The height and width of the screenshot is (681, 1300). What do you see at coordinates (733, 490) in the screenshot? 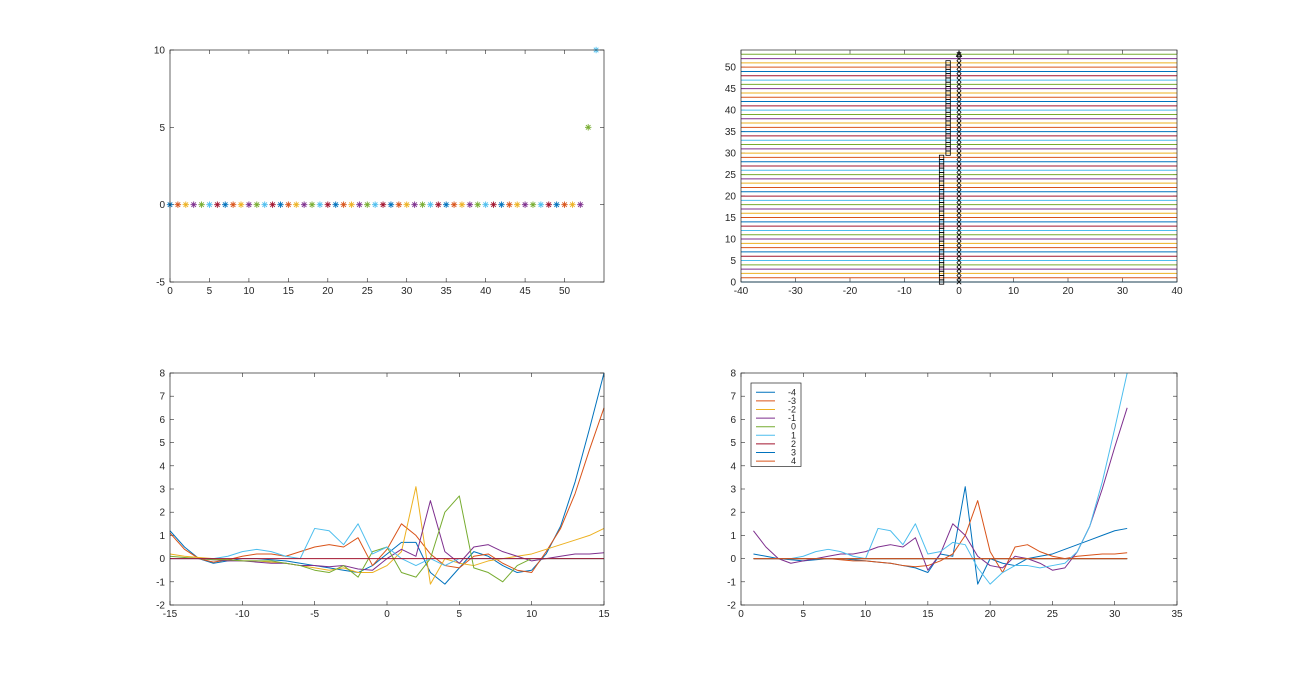
I see `y-tick-label: 3` at bounding box center [733, 490].